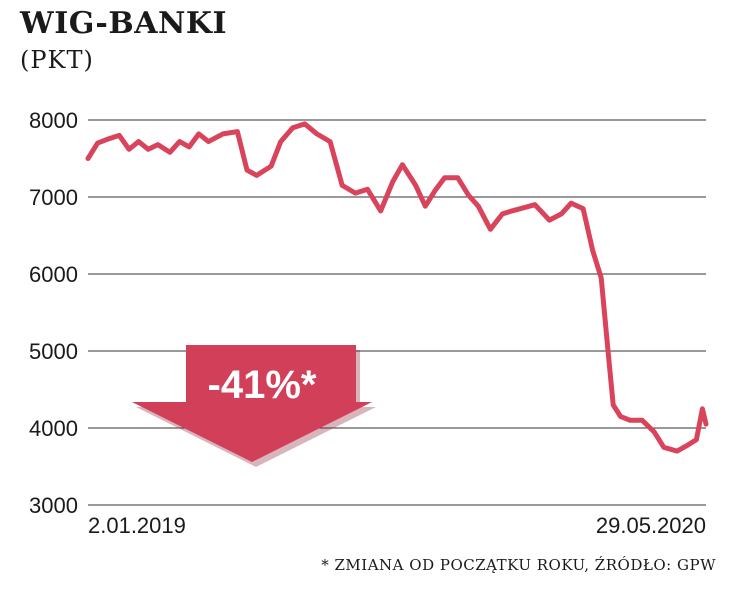  I want to click on down-arrow-icon, so click(252, 403).